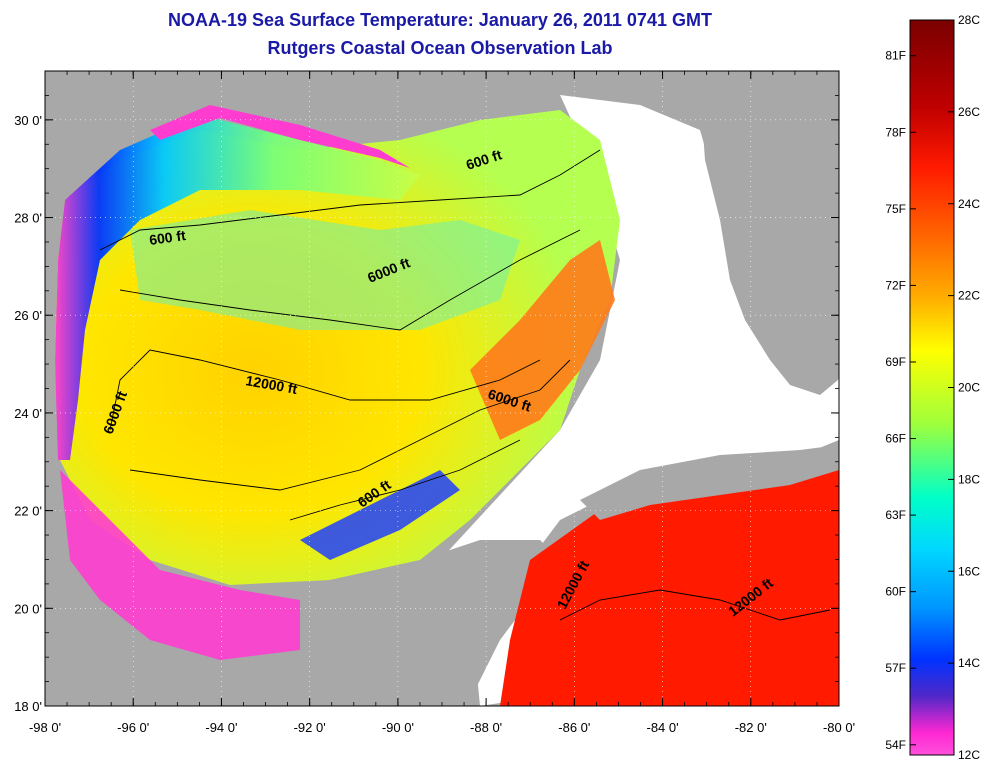 The image size is (992, 770). What do you see at coordinates (180, 565) in the screenshot?
I see `south-cold-water` at bounding box center [180, 565].